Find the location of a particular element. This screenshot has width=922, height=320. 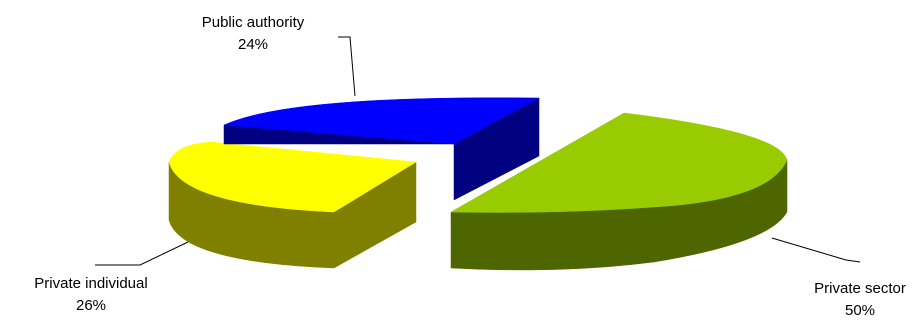

leader-public-authority is located at coordinates (347, 66).